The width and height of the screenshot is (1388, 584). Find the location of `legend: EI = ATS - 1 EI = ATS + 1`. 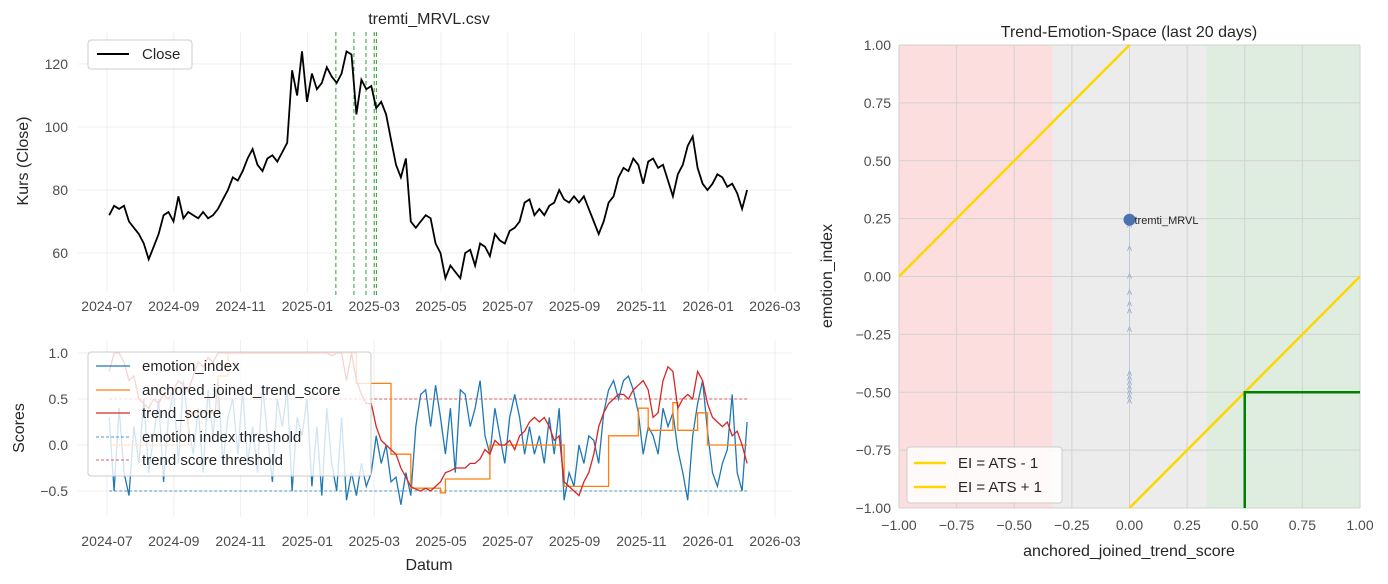

legend: EI = ATS - 1 EI = ATS + 1 is located at coordinates (984, 475).